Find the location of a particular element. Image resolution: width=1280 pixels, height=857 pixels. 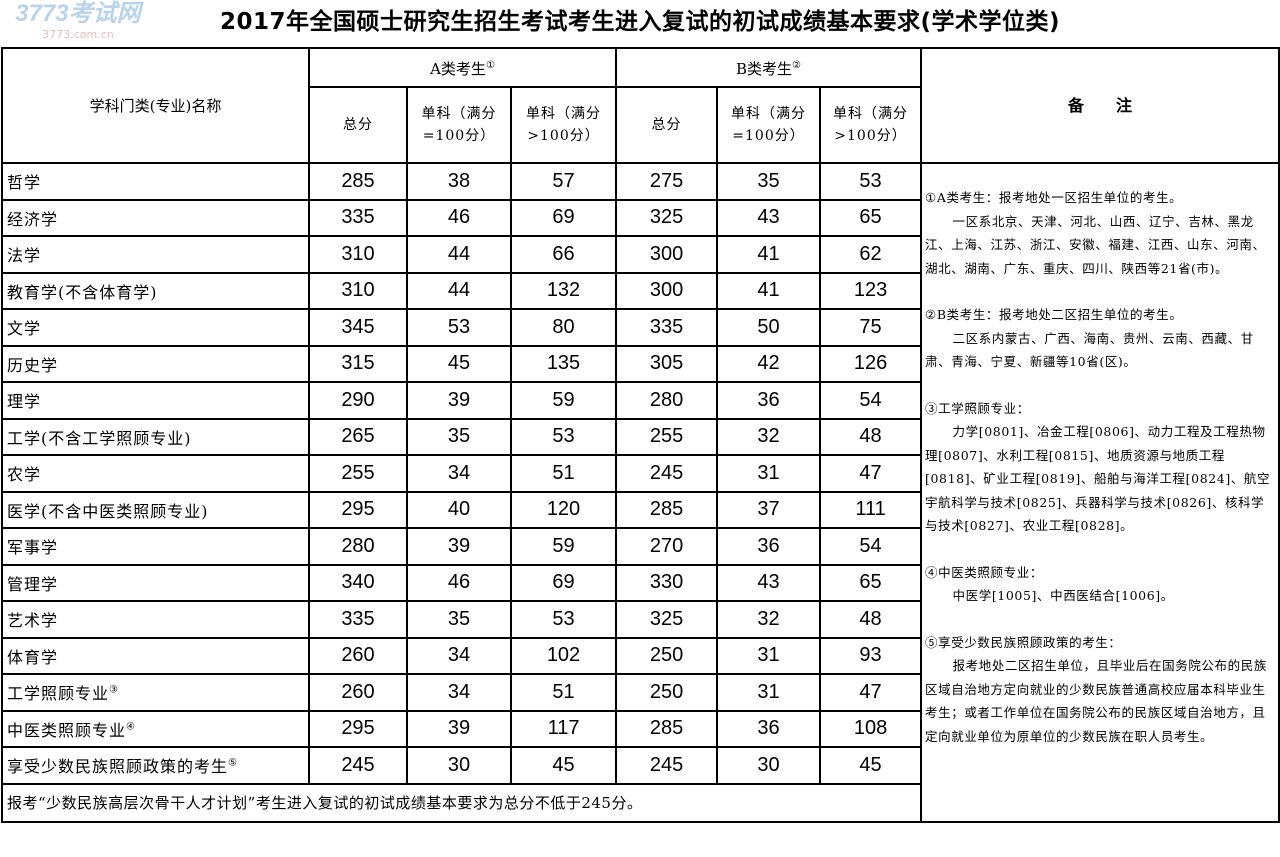

score-b-single100: 32 is located at coordinates (769, 436).